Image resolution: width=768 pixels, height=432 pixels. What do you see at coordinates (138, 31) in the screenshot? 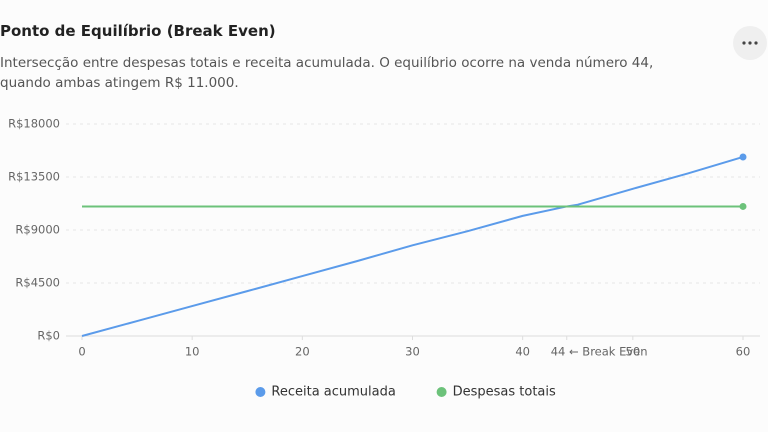
I see `chart-title: Ponto de Equilíbrio (Break Even)` at bounding box center [138, 31].